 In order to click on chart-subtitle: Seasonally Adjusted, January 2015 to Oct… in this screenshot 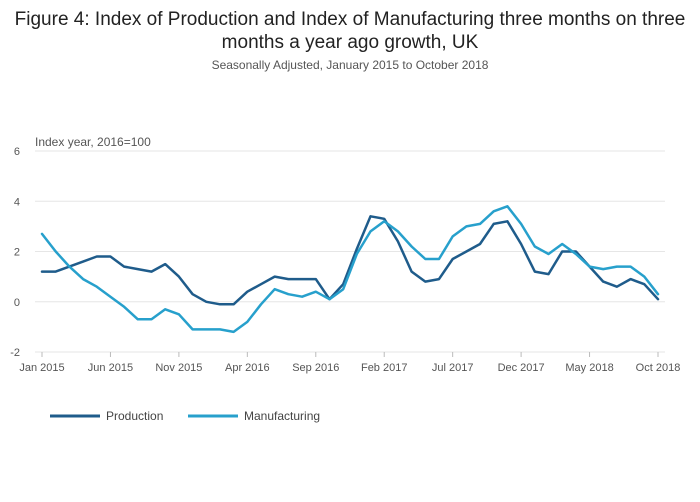, I will do `click(350, 65)`.